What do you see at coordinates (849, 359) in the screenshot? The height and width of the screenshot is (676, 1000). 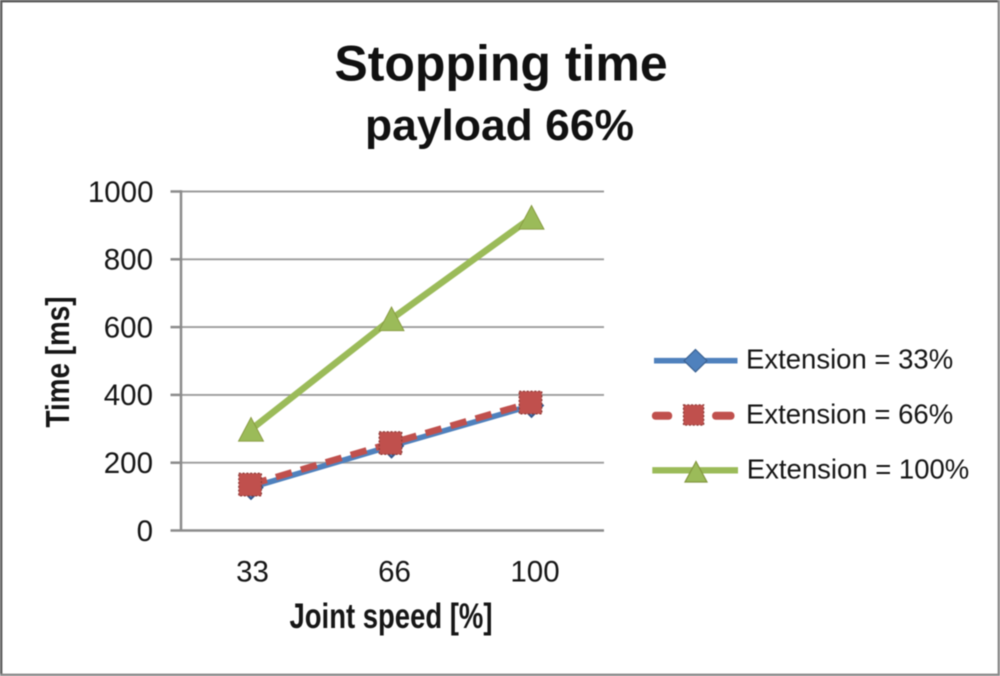 I see `svg-text: Extension = 33%` at bounding box center [849, 359].